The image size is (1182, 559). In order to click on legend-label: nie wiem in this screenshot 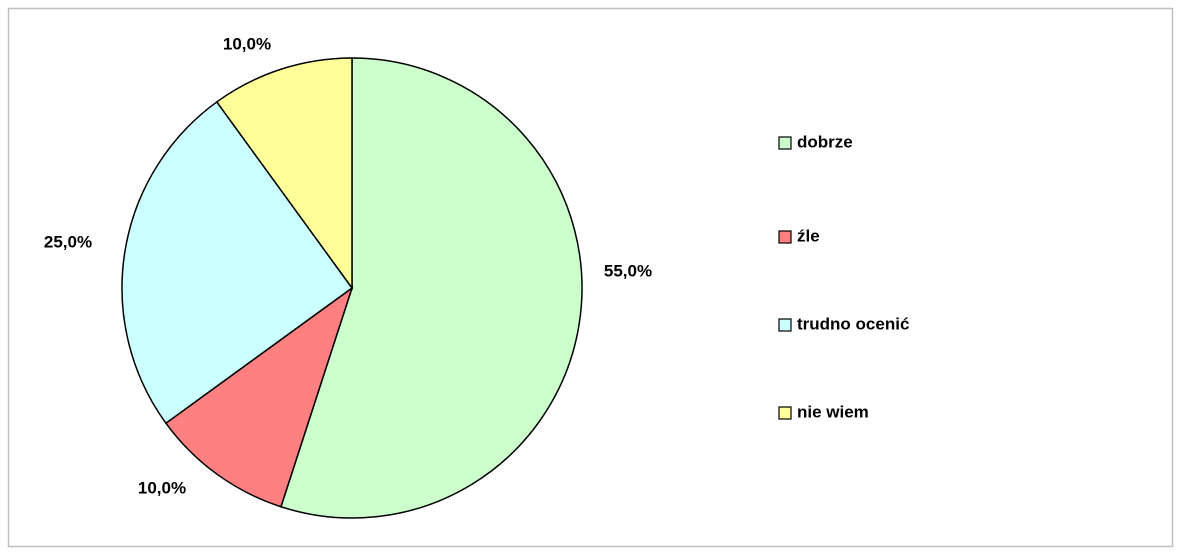, I will do `click(833, 411)`.